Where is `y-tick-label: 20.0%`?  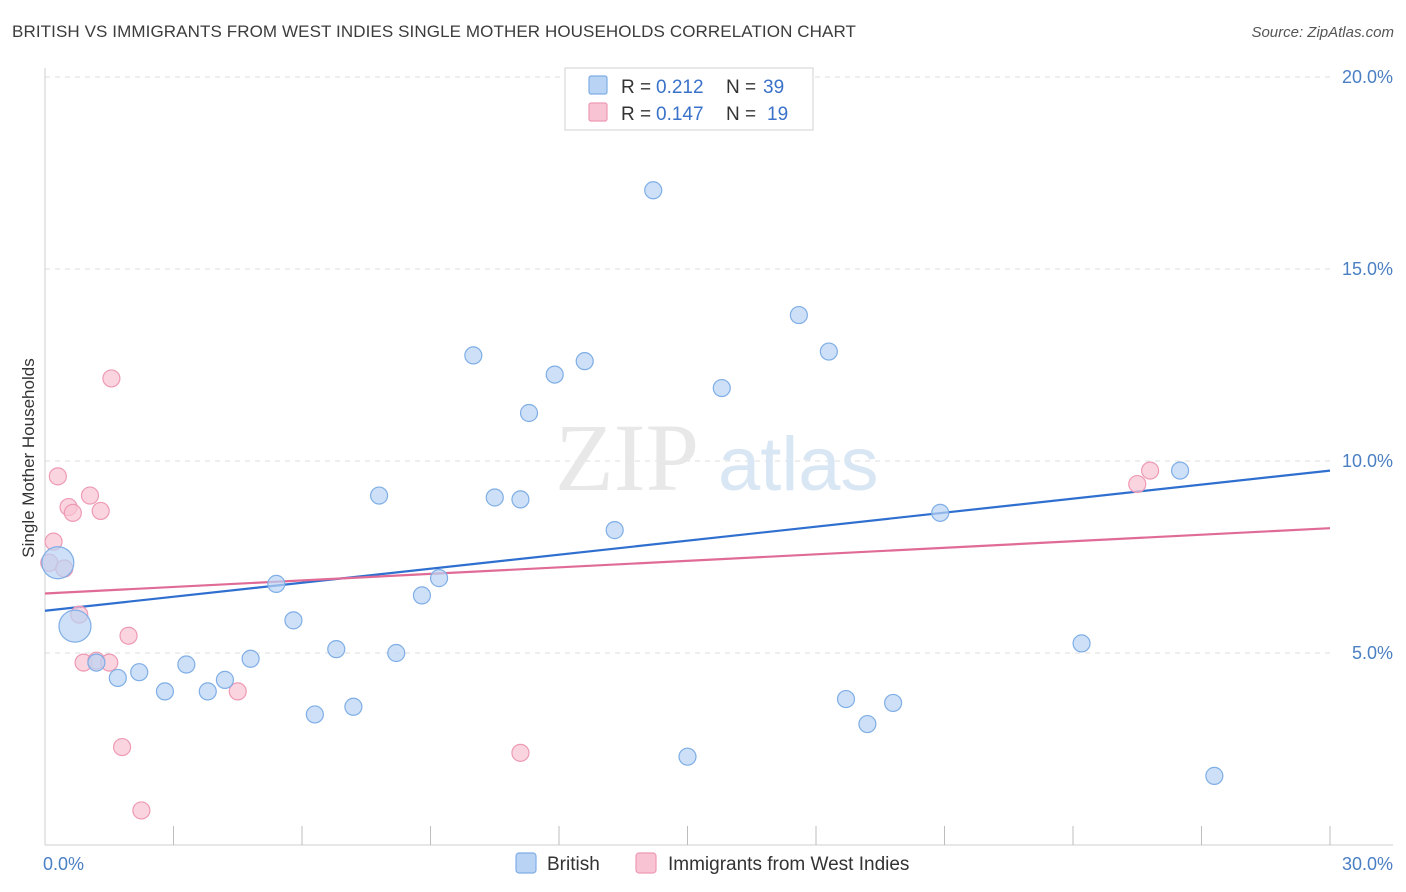
y-tick-label: 20.0% is located at coordinates (1367, 77).